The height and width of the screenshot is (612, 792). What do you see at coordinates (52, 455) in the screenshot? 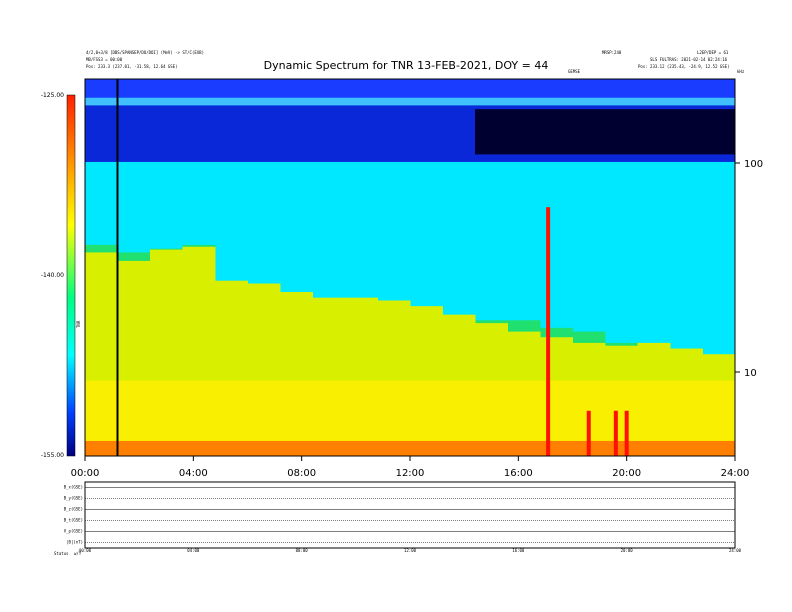
I see `colorbar-tick-bottom: -155.00` at bounding box center [52, 455].